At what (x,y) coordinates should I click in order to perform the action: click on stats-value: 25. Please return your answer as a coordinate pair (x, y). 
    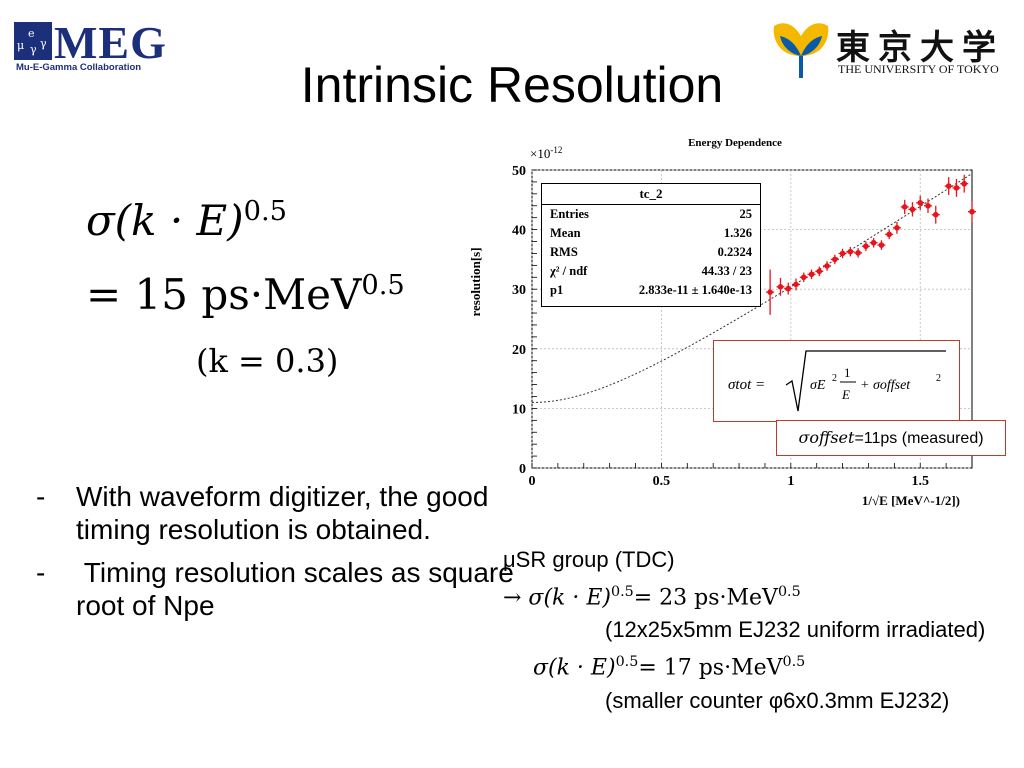
    Looking at the image, I should click on (746, 214).